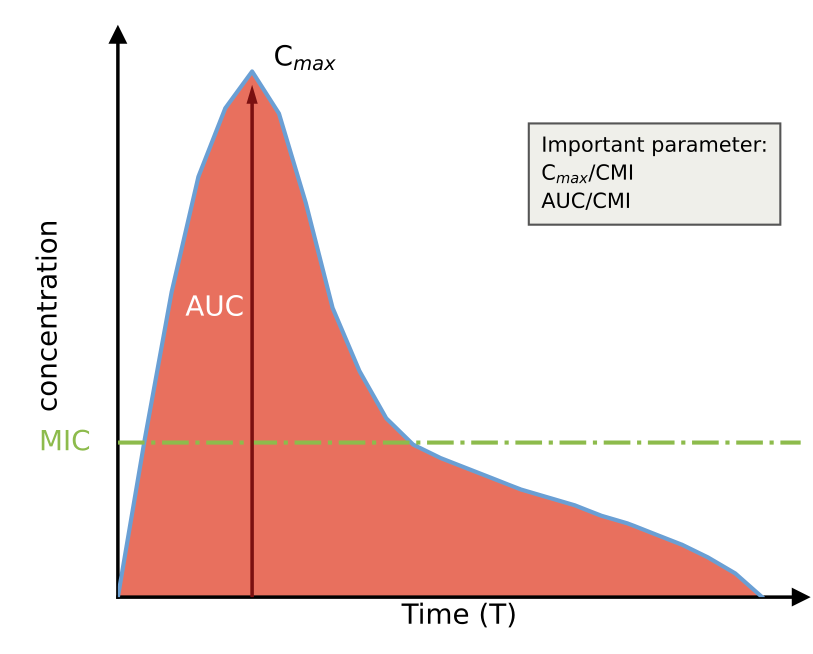 The height and width of the screenshot is (654, 813). Describe the element at coordinates (66, 440) in the screenshot. I see `ref-line-label: MIC` at that location.